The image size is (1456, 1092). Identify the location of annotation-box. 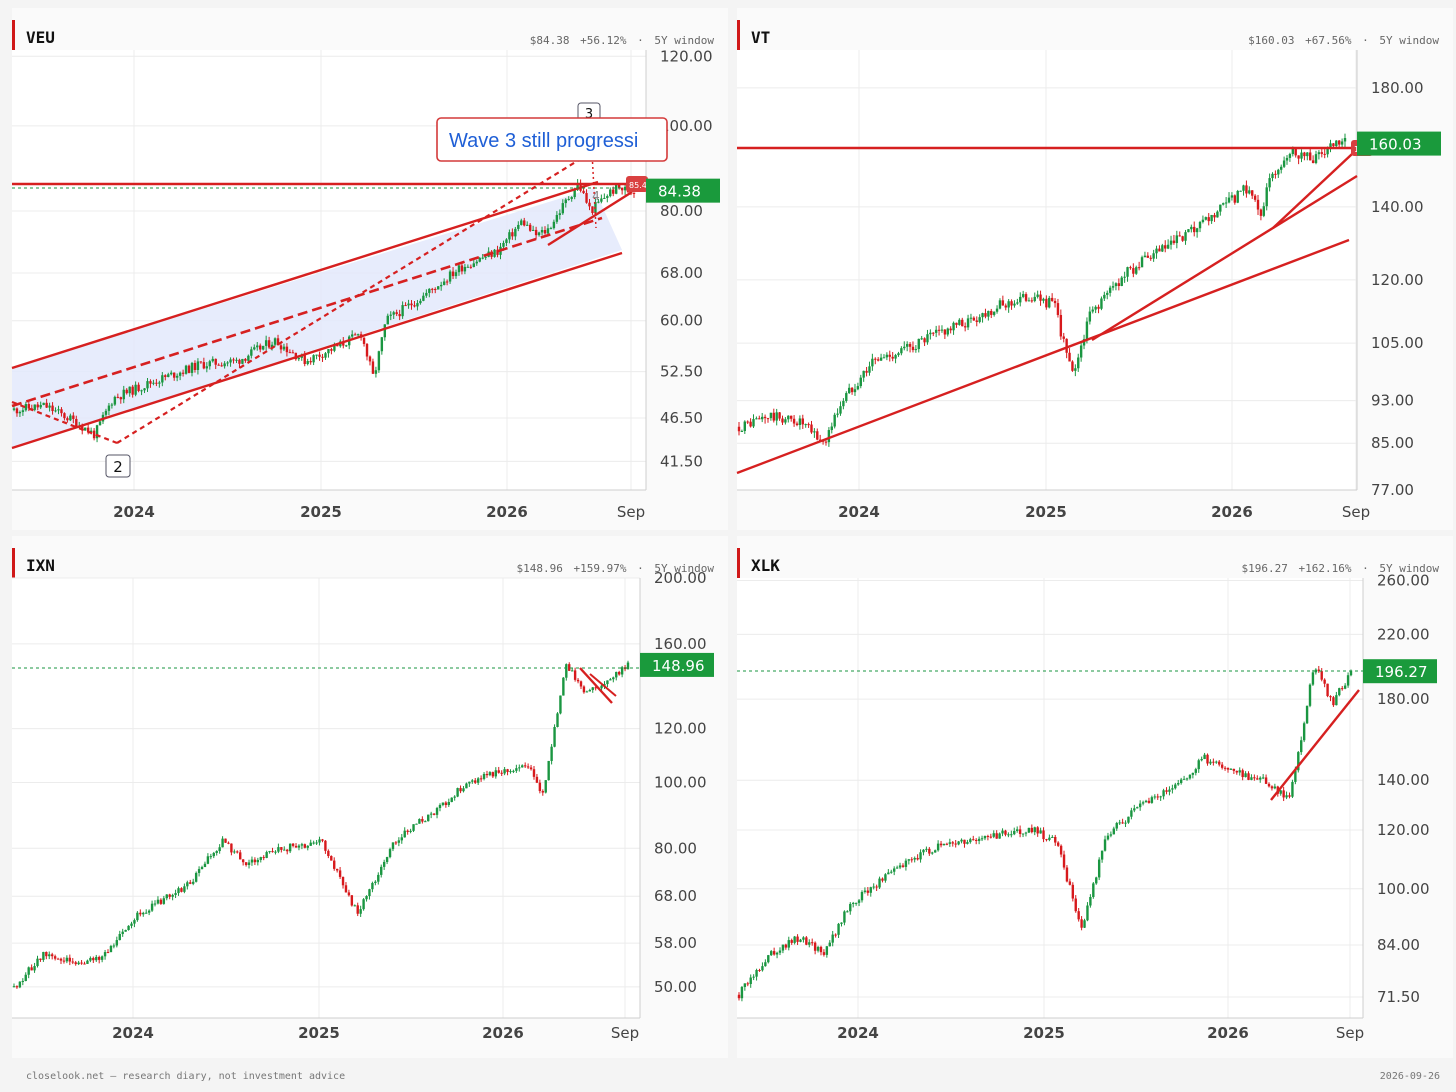
(552, 139).